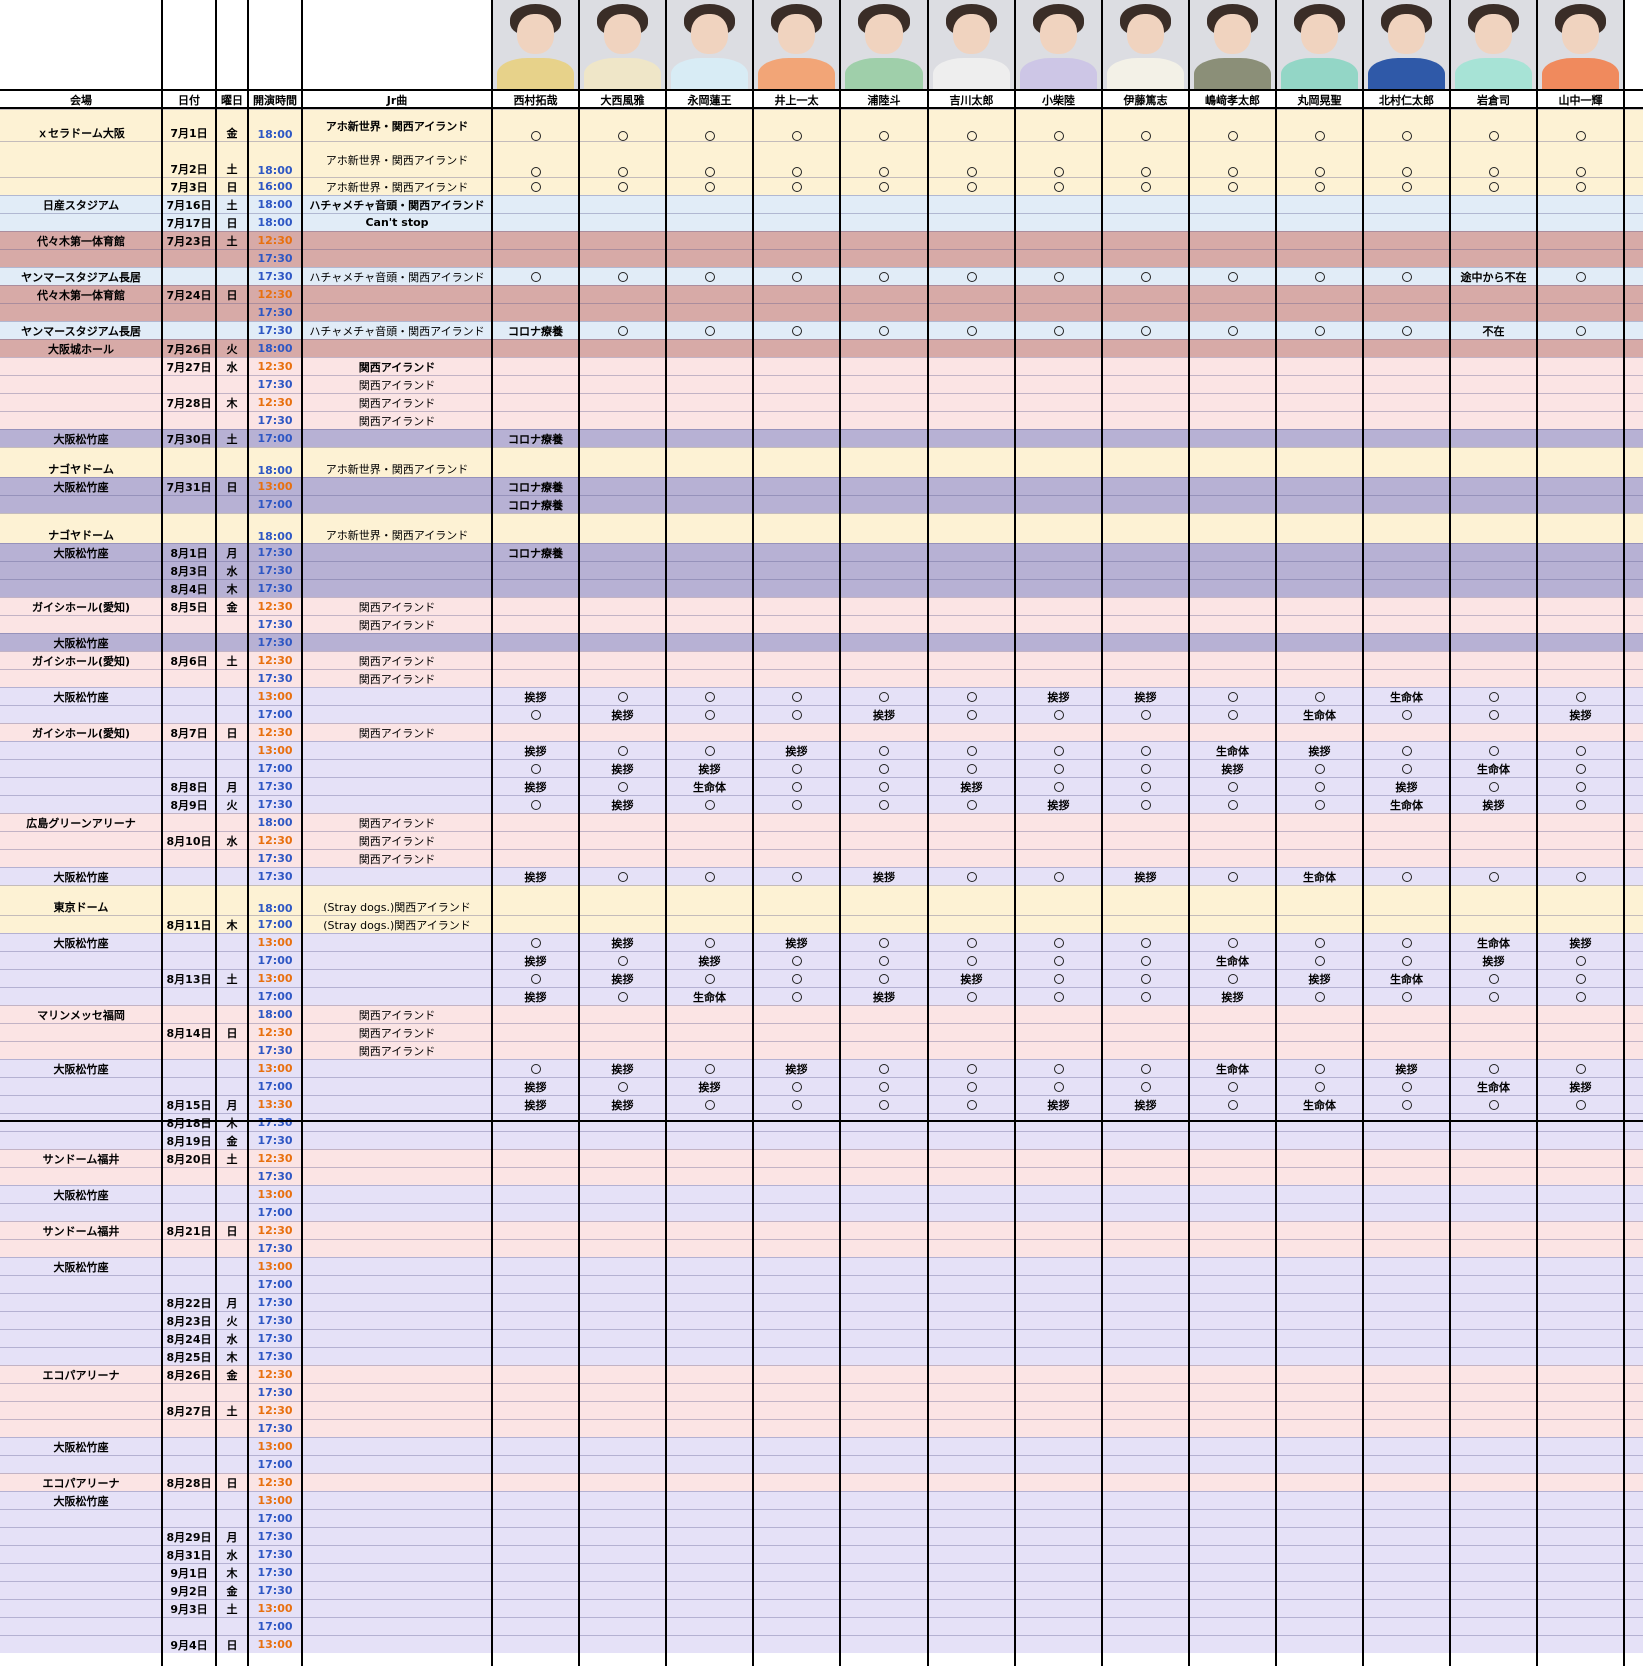  Describe the element at coordinates (275, 924) in the screenshot. I see `time-cell: 17:00` at that location.